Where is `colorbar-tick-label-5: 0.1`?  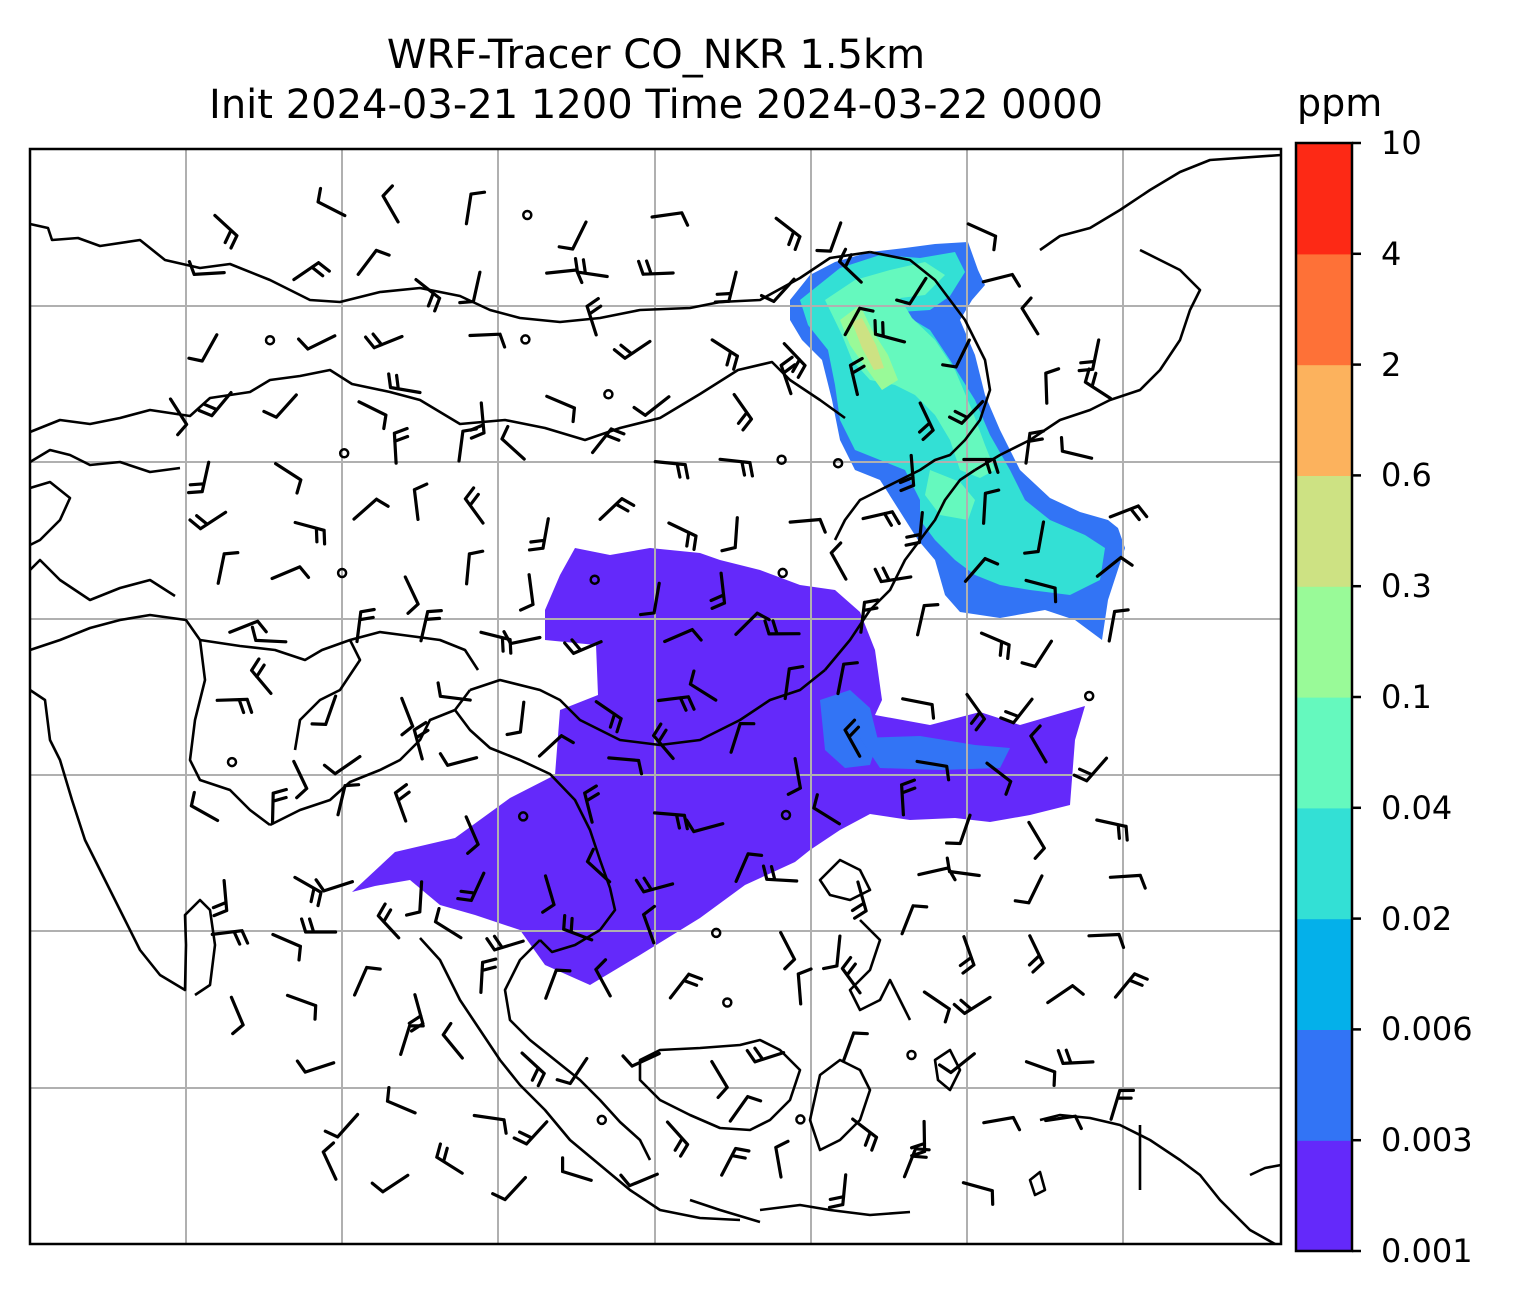 colorbar-tick-label-5: 0.1 is located at coordinates (1406, 697).